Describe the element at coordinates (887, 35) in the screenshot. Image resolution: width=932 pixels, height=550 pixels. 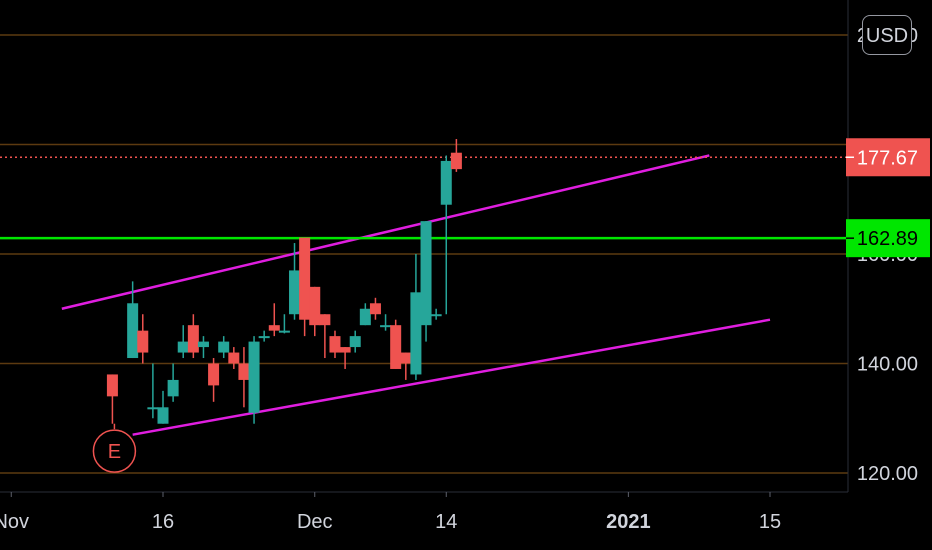
I see `currency-button: USD` at that location.